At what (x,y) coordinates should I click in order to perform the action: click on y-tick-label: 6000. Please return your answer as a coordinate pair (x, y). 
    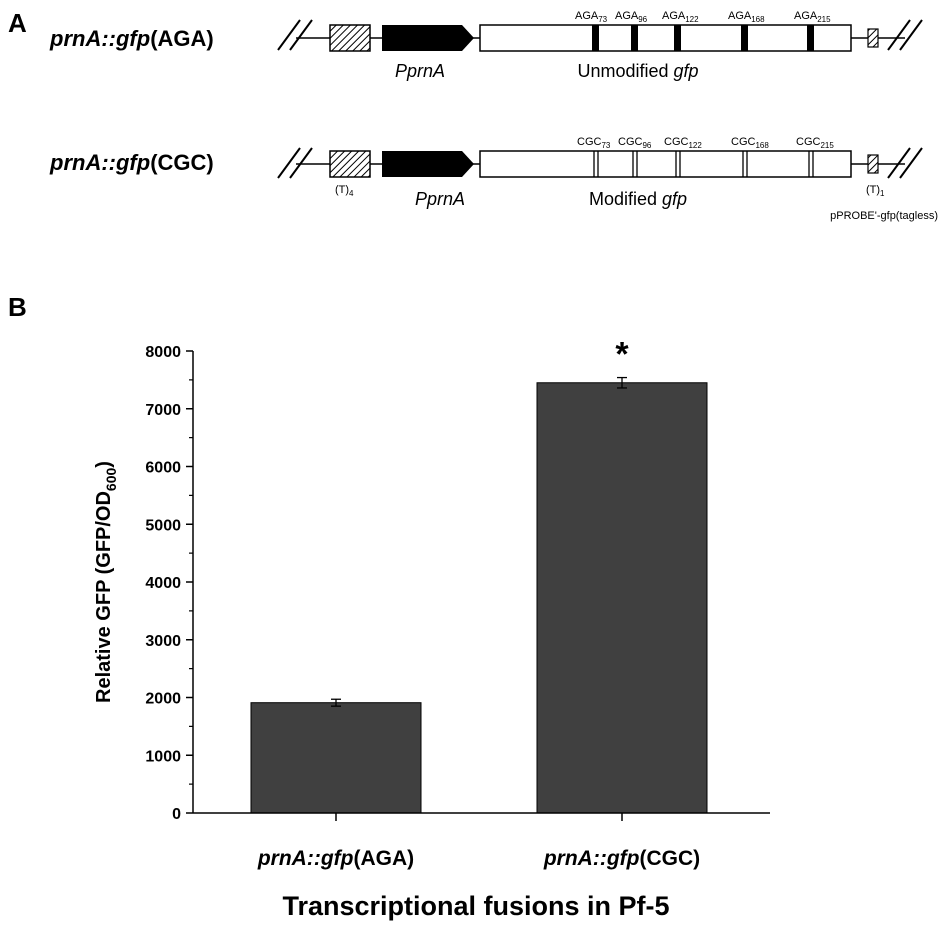
    Looking at the image, I should click on (163, 468).